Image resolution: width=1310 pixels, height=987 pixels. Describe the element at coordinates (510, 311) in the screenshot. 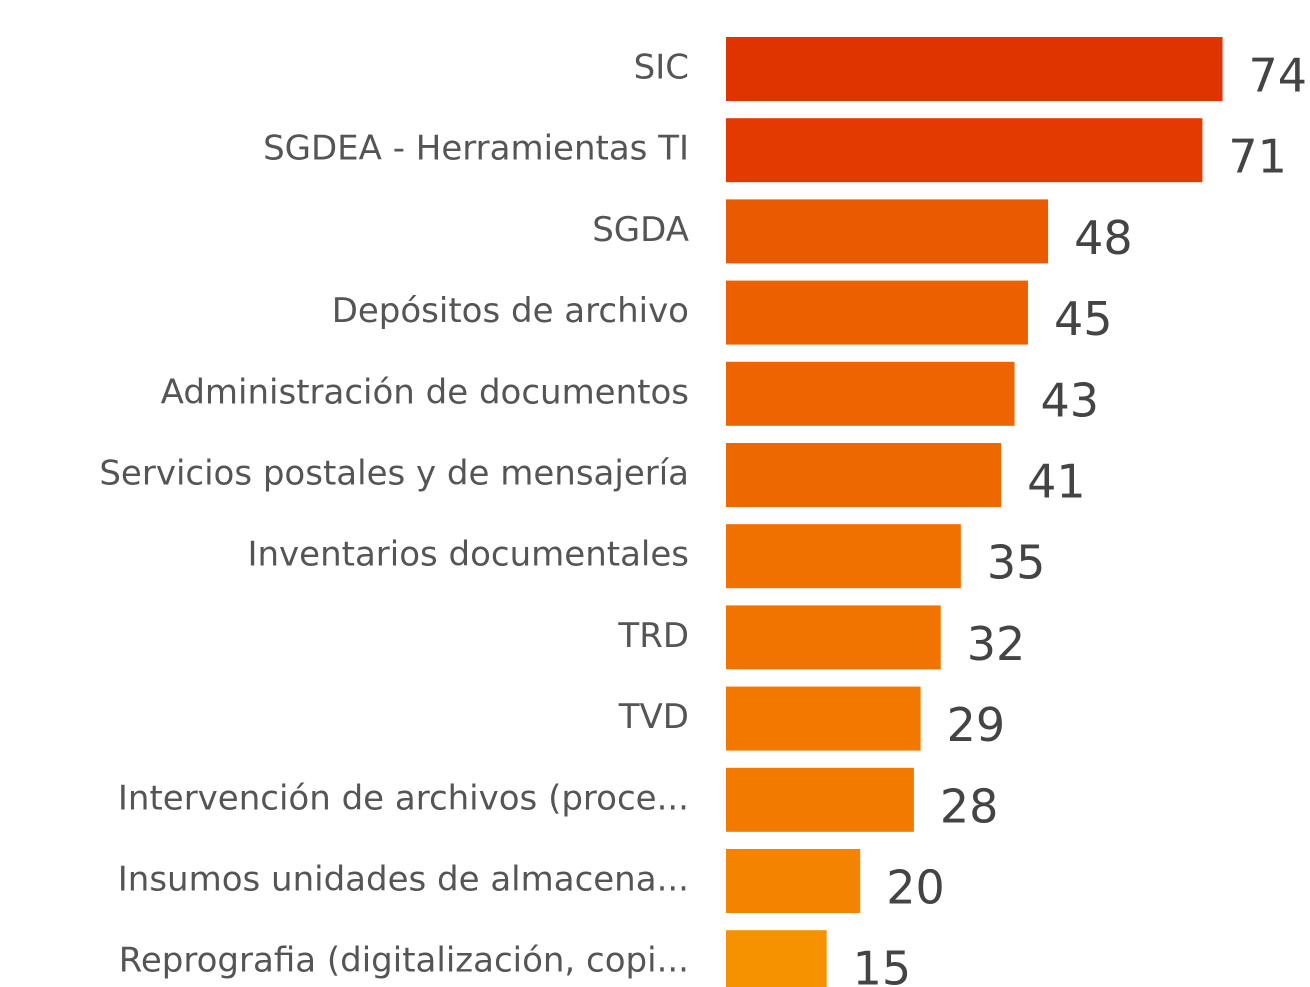

I see `category-label: Depósitos de archivo` at that location.